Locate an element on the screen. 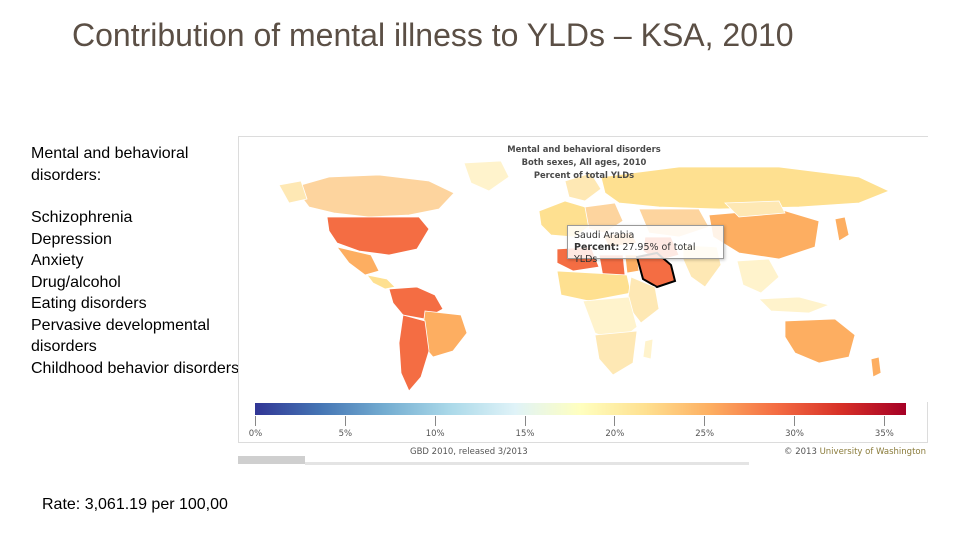  map-subtitle: Both sexes, All ages, 2010 is located at coordinates (584, 162).